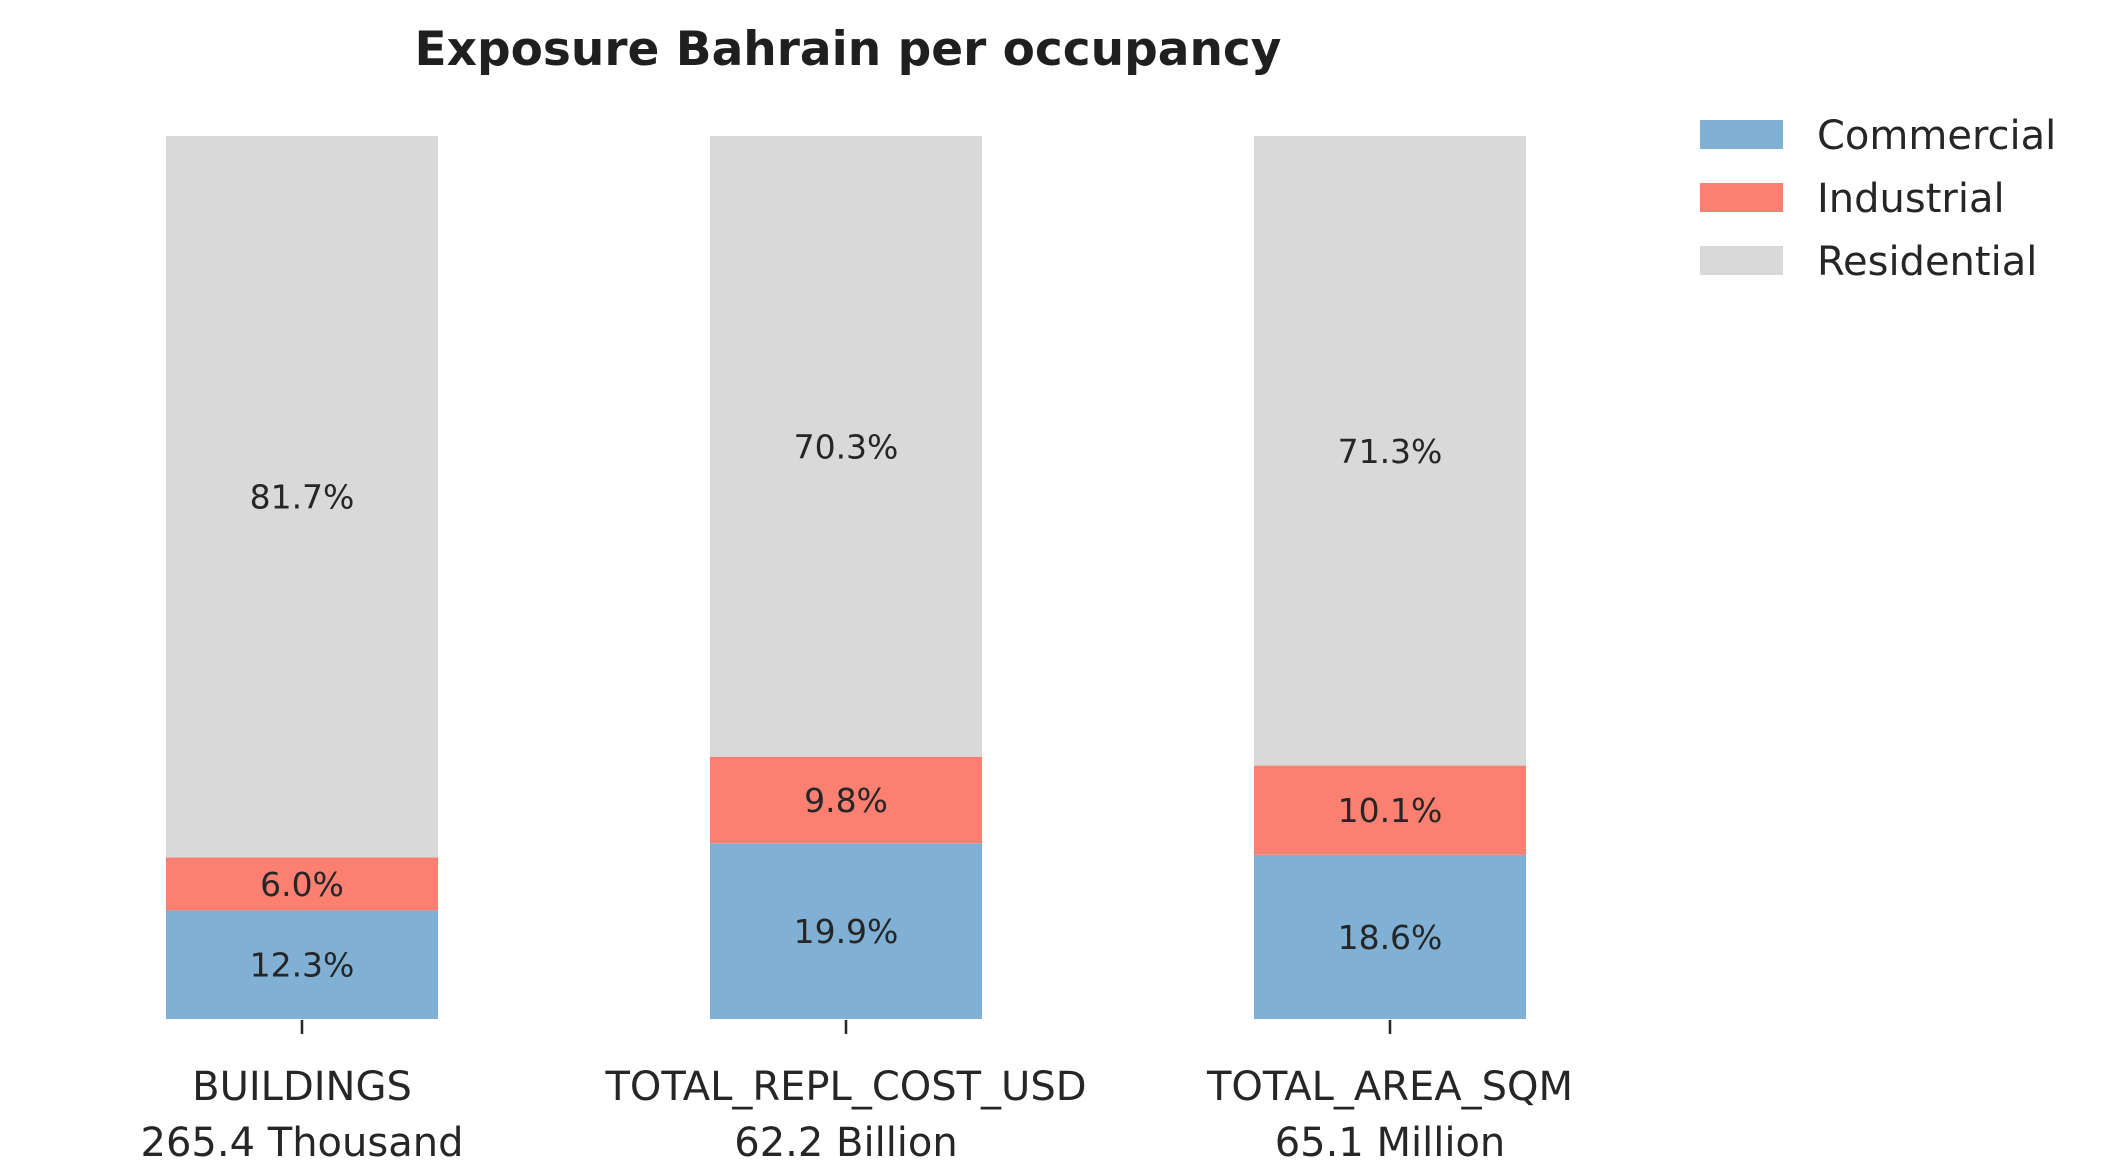  I want to click on legend-label-commercial: Commercial, so click(1936, 136).